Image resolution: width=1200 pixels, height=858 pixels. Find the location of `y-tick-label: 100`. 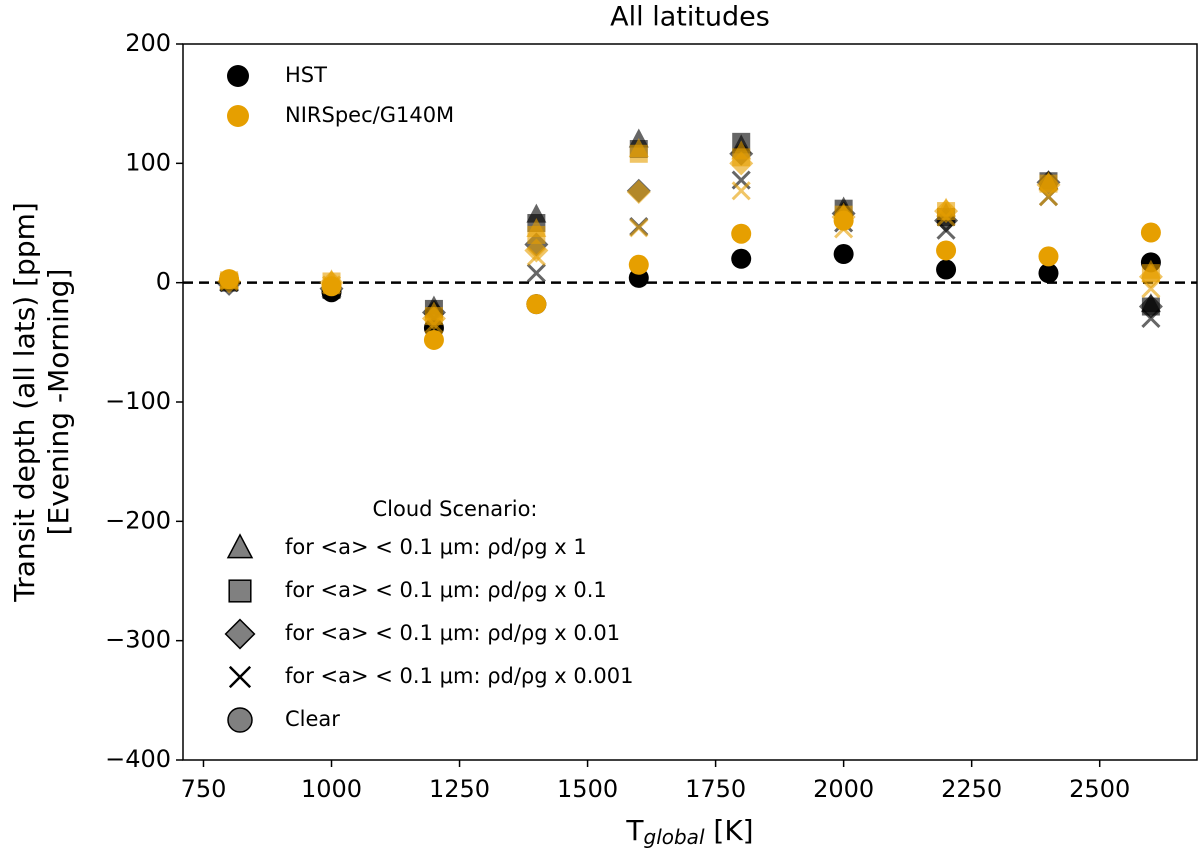

y-tick-label: 100 is located at coordinates (148, 162).